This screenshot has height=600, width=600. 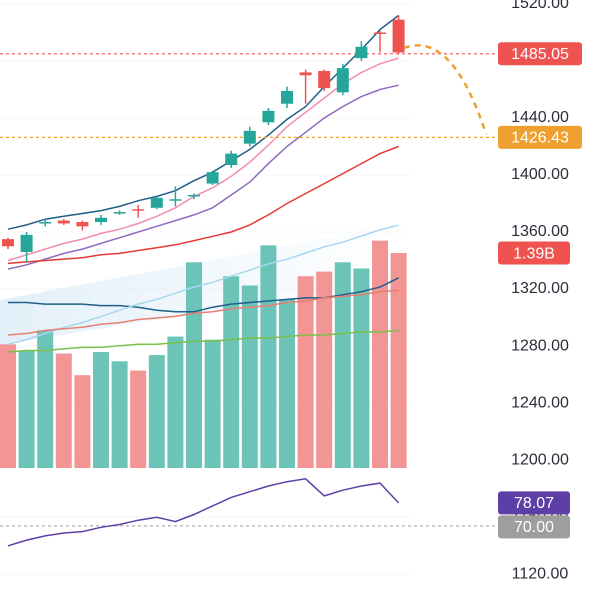 I want to click on rsi-level-badge: 70.00, so click(x=534, y=527).